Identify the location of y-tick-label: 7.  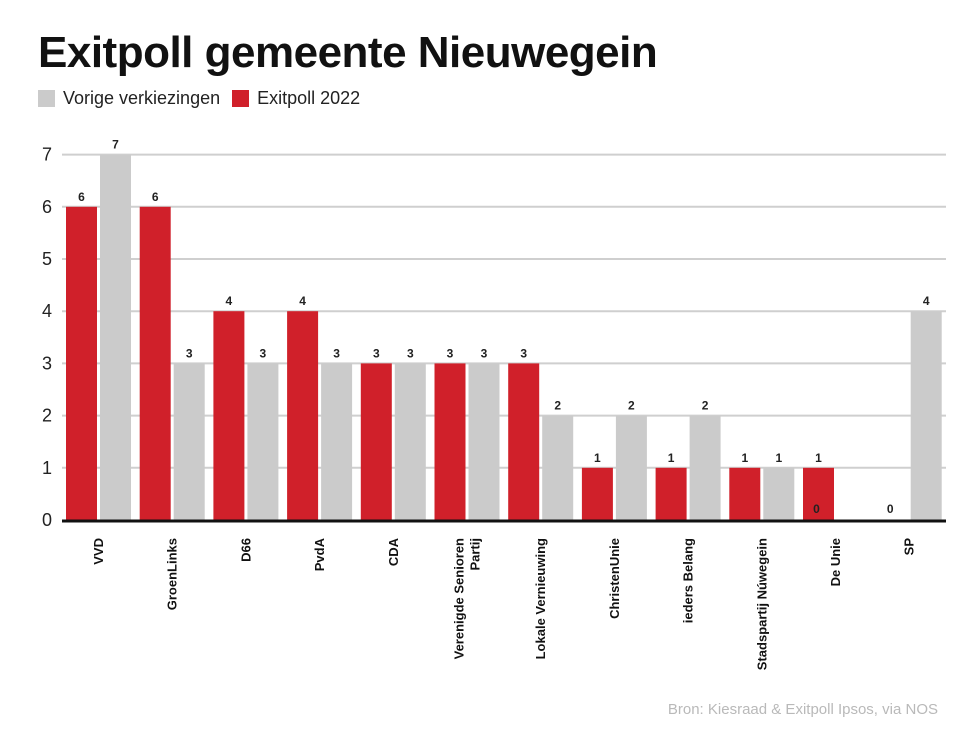
(47, 155).